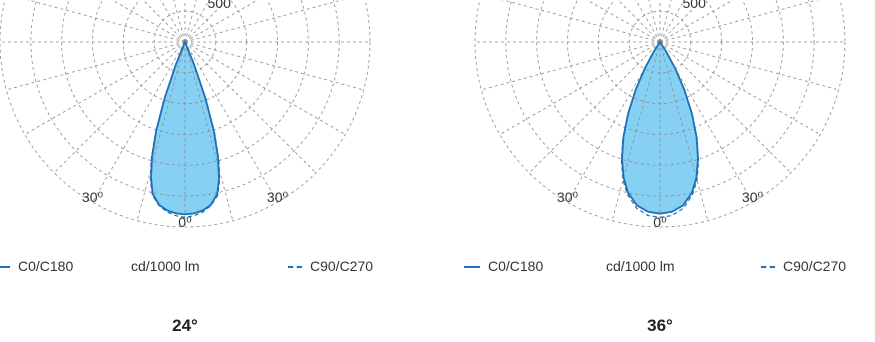 The width and height of the screenshot is (875, 342). I want to click on beam-angle-title-2: 36°, so click(660, 325).